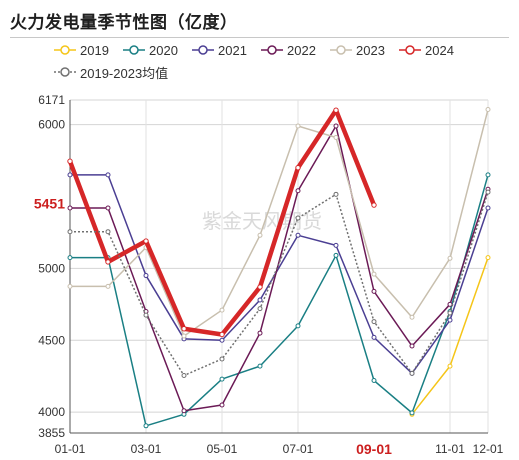 This screenshot has width=519, height=460. I want to click on x-tick-label: 01-01, so click(70, 449).